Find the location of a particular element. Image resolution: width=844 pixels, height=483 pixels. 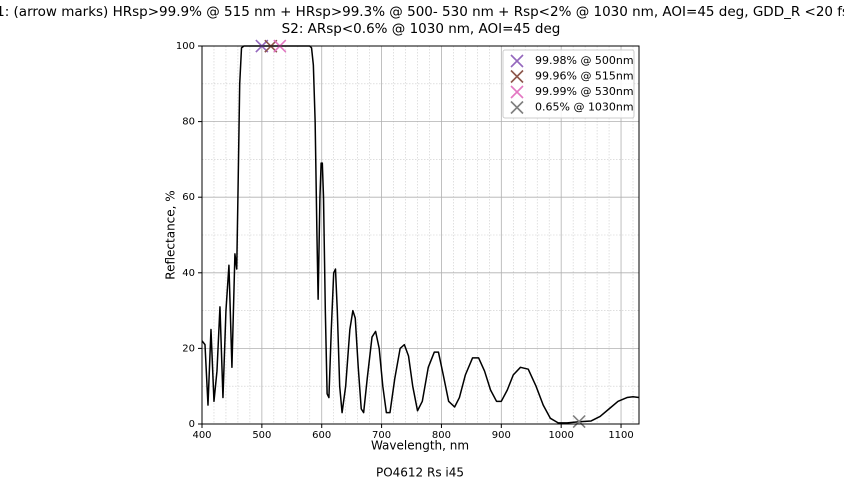

x-tick-label: 800 is located at coordinates (441, 435).